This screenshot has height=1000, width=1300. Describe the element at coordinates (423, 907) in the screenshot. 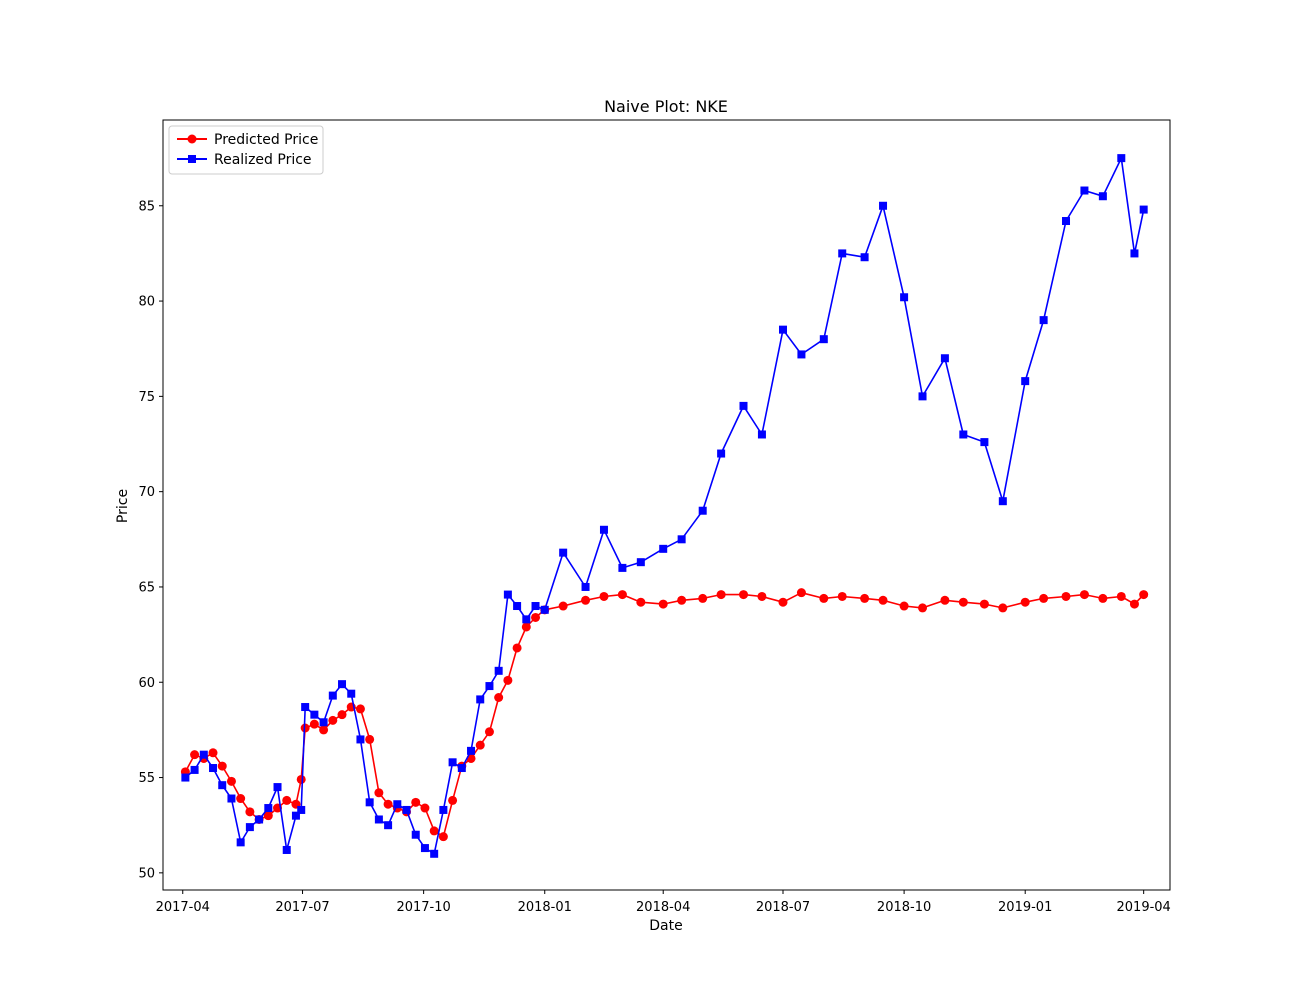

I see `x-tick-label: 2017-10` at that location.